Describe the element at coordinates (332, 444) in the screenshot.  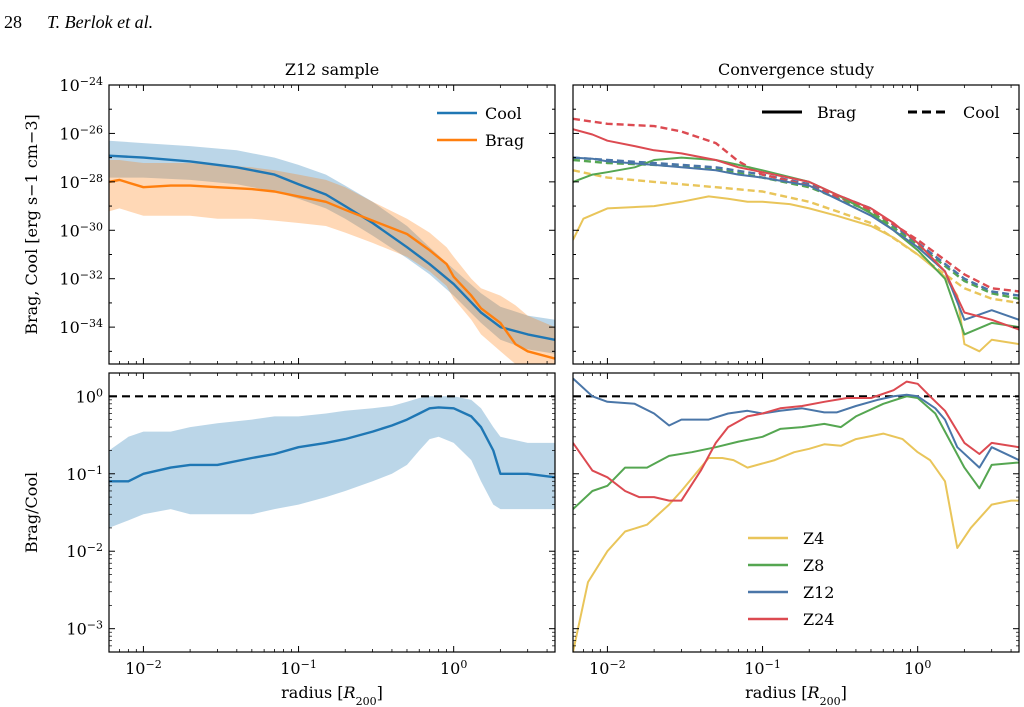
I see `series-line-z12-sample` at that location.